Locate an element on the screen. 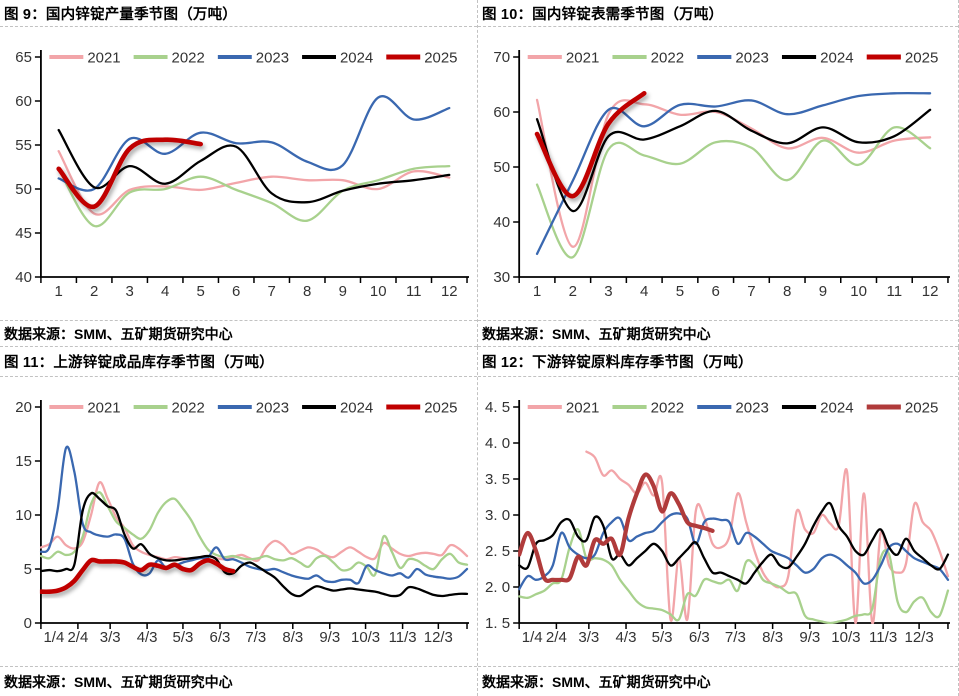 The image size is (959, 696). svg-text: 4. 0 is located at coordinates (497, 443).